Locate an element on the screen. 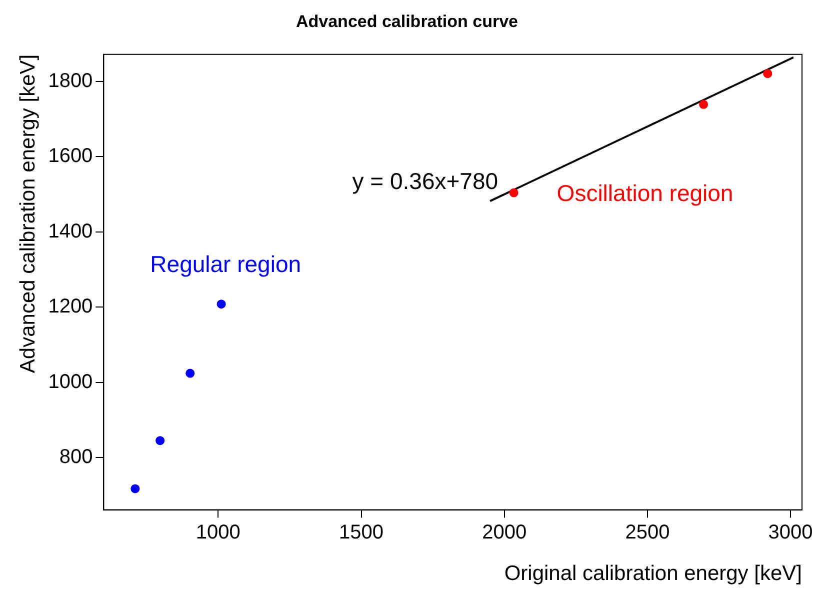  annotation: Regular region is located at coordinates (226, 264).